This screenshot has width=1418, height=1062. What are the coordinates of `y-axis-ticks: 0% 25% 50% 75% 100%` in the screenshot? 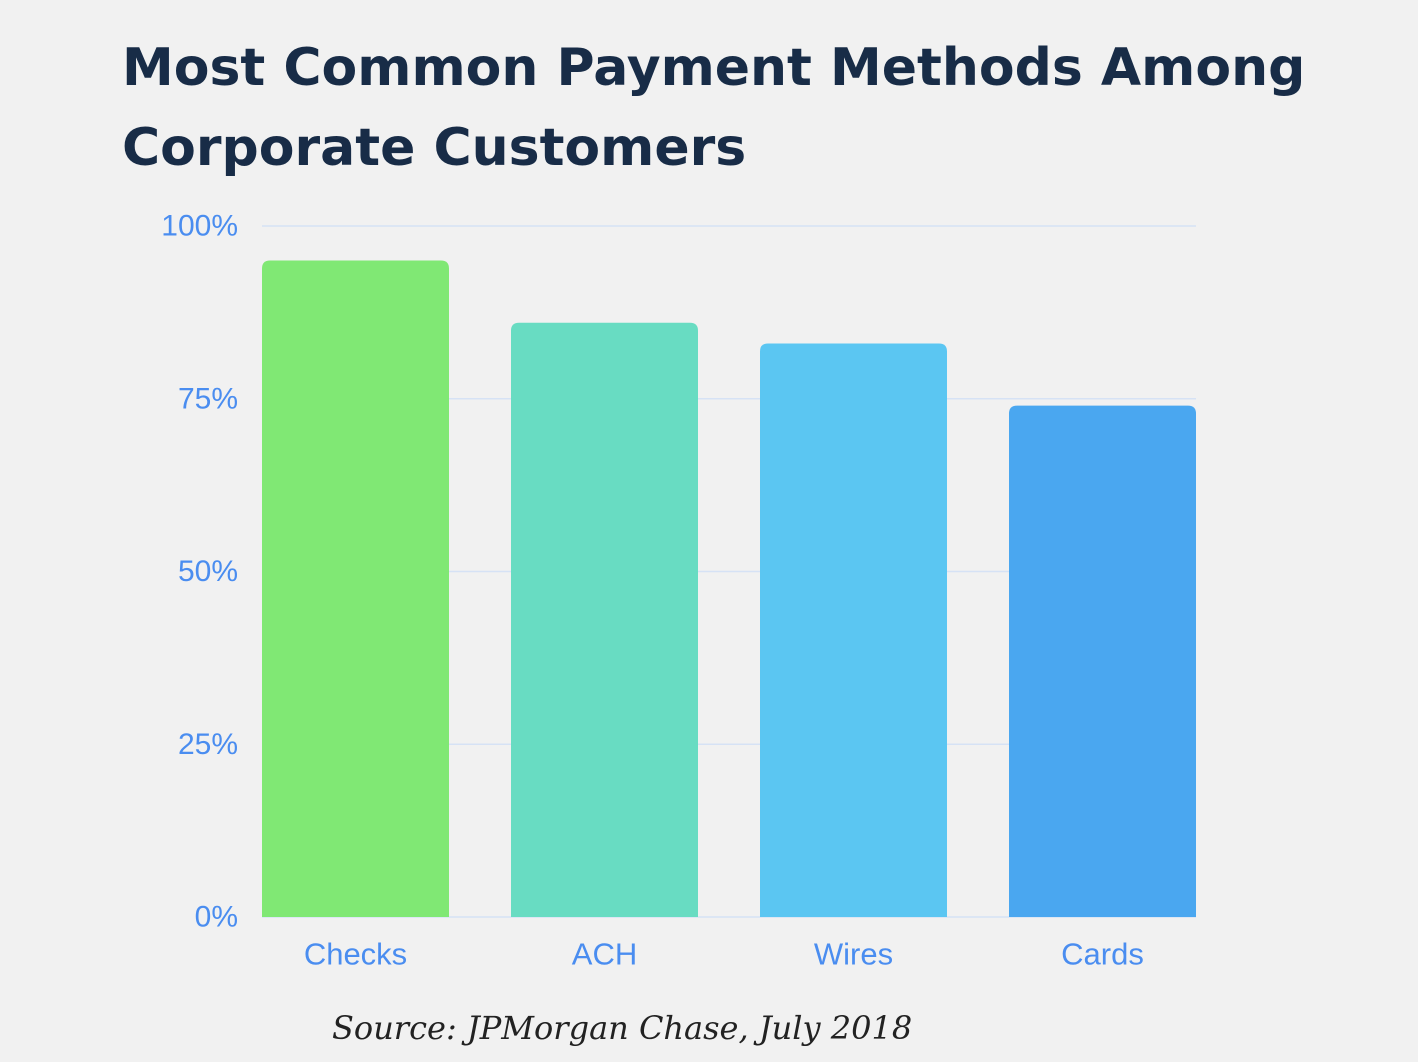 It's located at (199, 572).